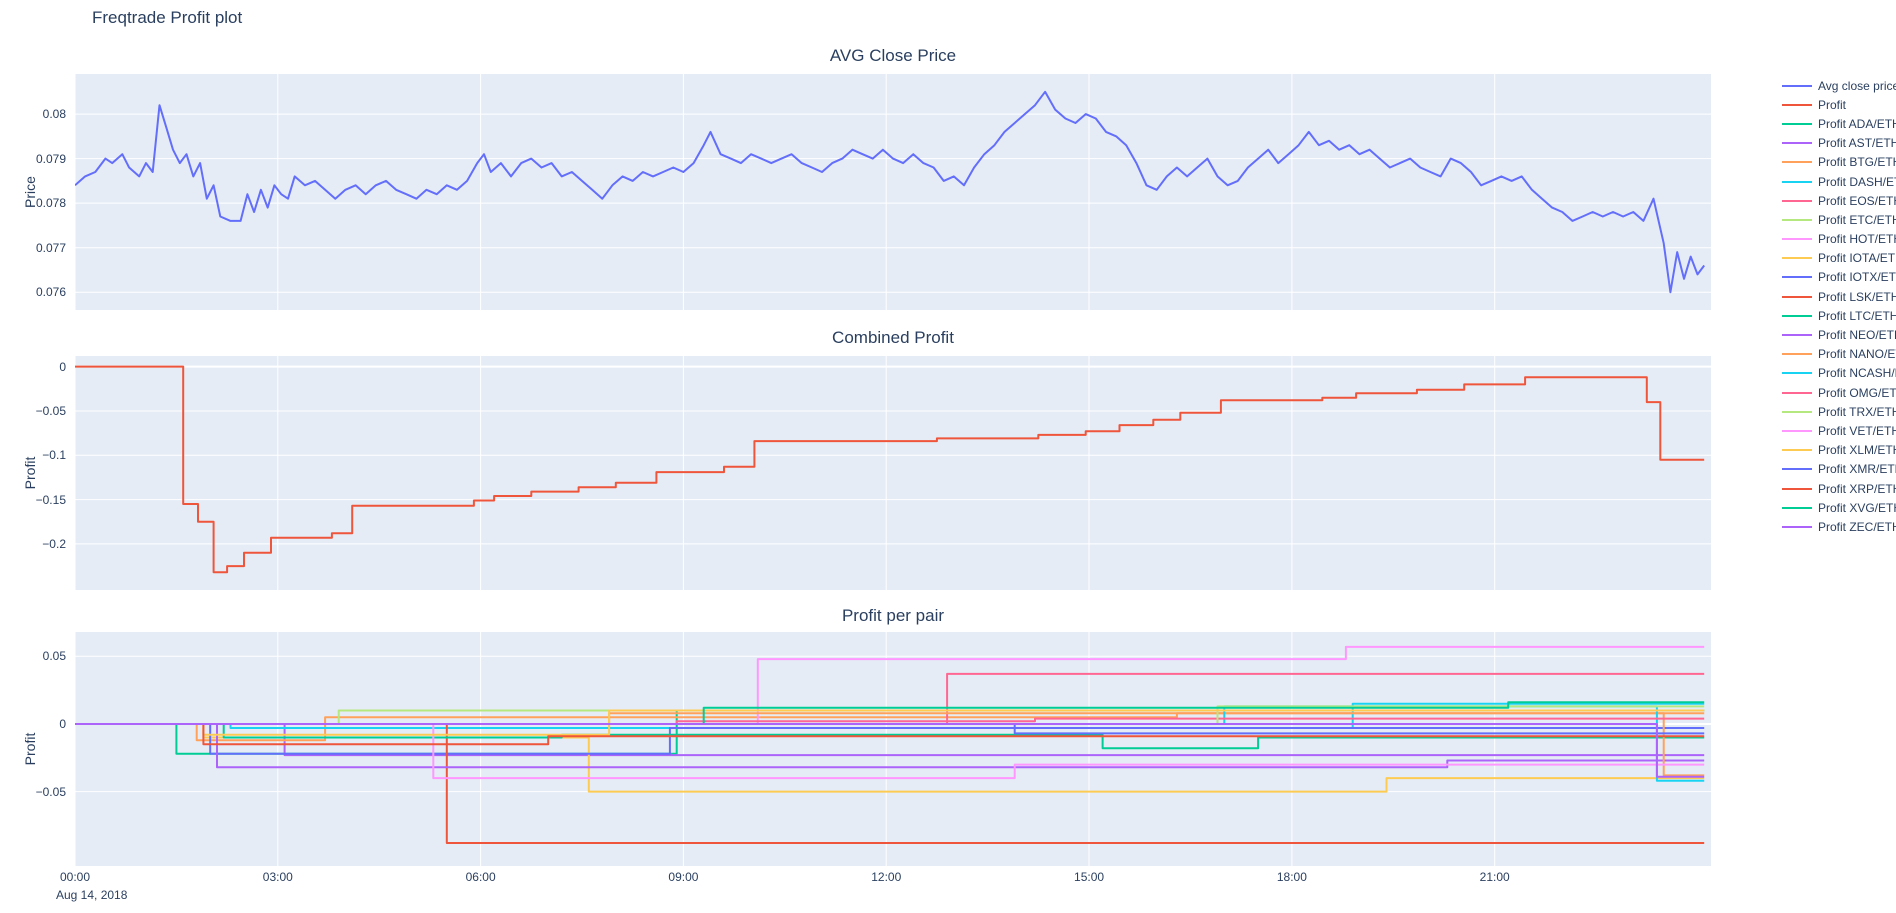 Image resolution: width=1896 pixels, height=913 pixels. What do you see at coordinates (1857, 85) in the screenshot?
I see `legend-item-label: Avg close price` at bounding box center [1857, 85].